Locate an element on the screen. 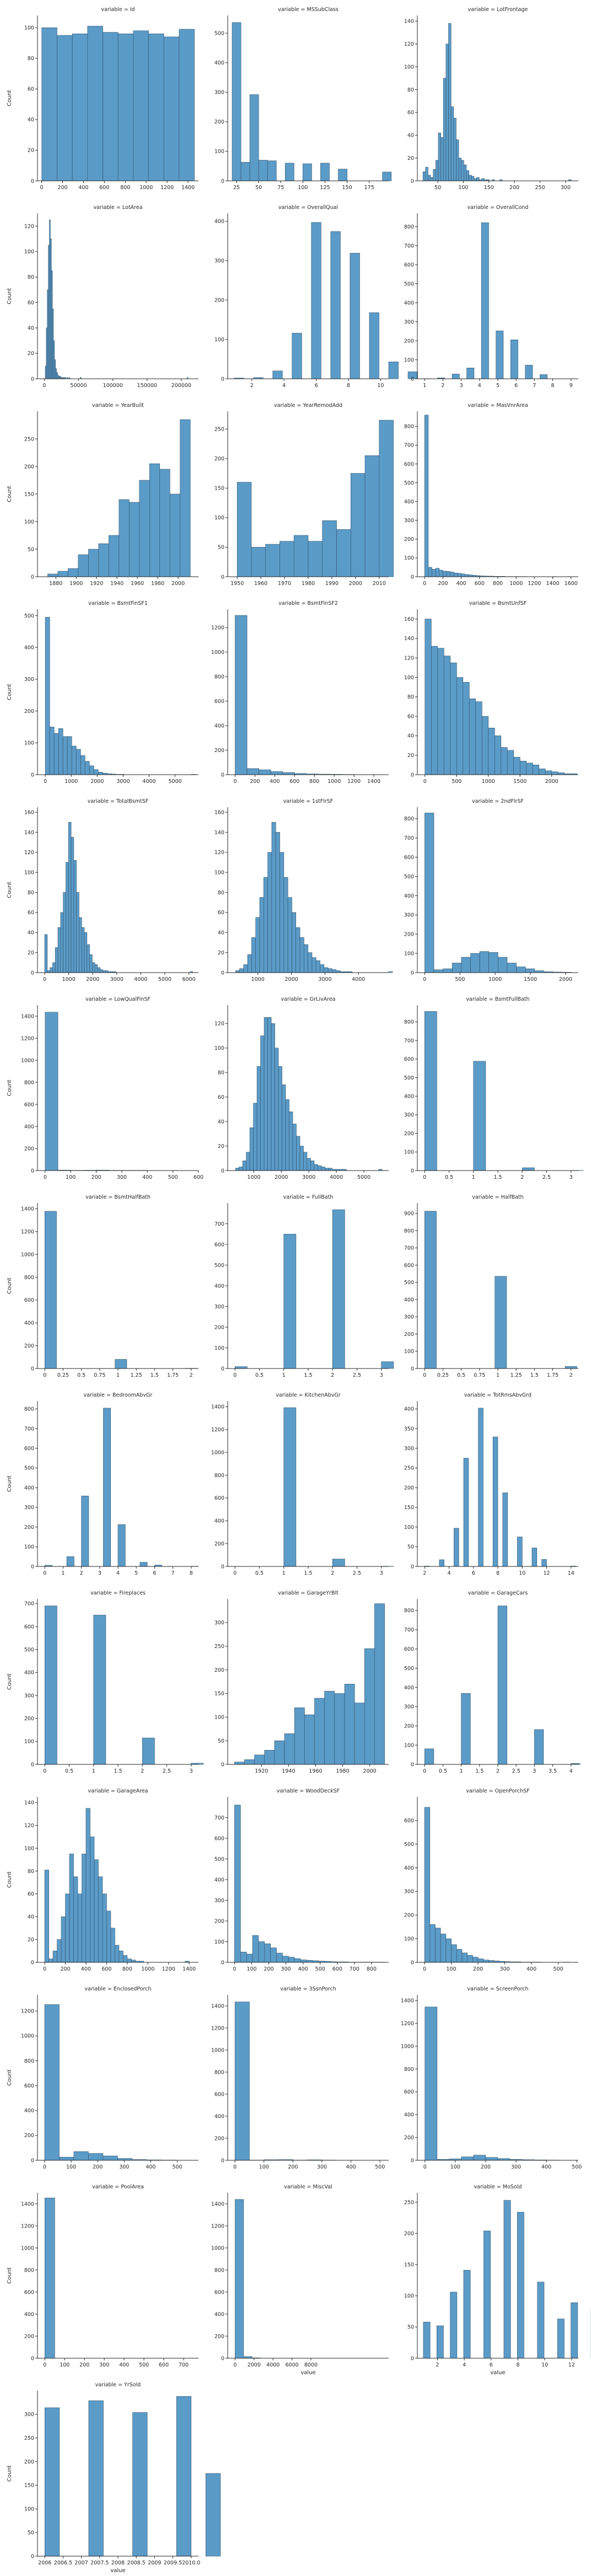 Image resolution: width=591 pixels, height=2576 pixels. x-tick-label: 1990 is located at coordinates (332, 584).